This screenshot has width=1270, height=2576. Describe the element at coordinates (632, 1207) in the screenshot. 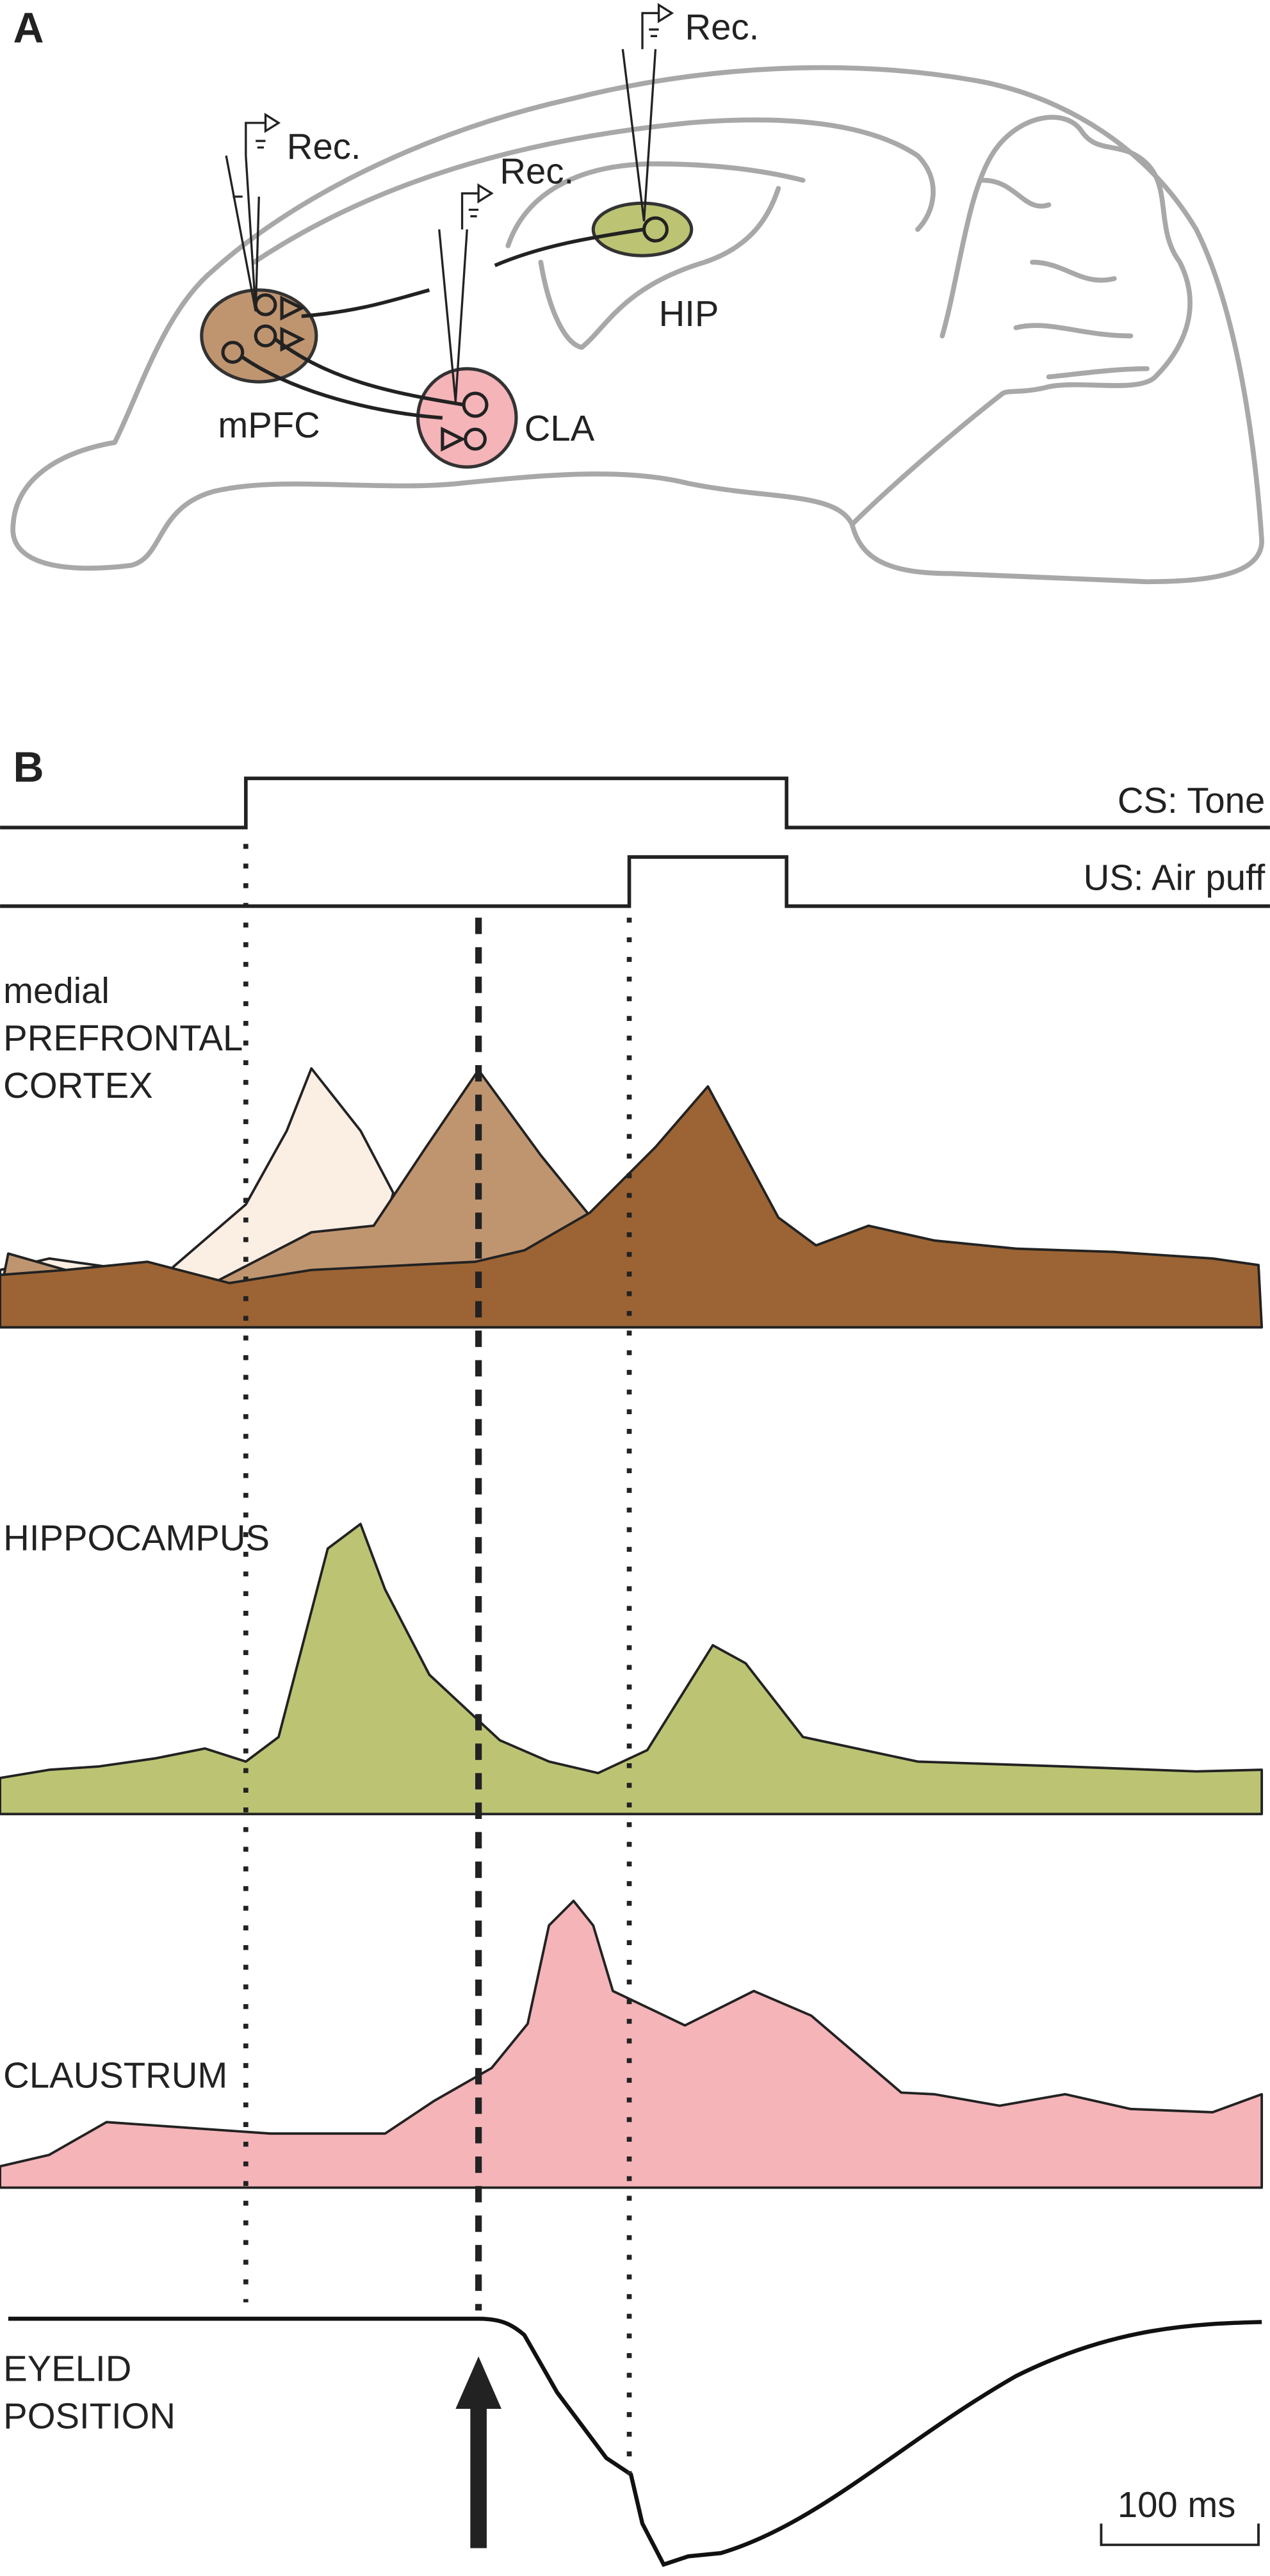

I see `mpfc-trace-late` at that location.